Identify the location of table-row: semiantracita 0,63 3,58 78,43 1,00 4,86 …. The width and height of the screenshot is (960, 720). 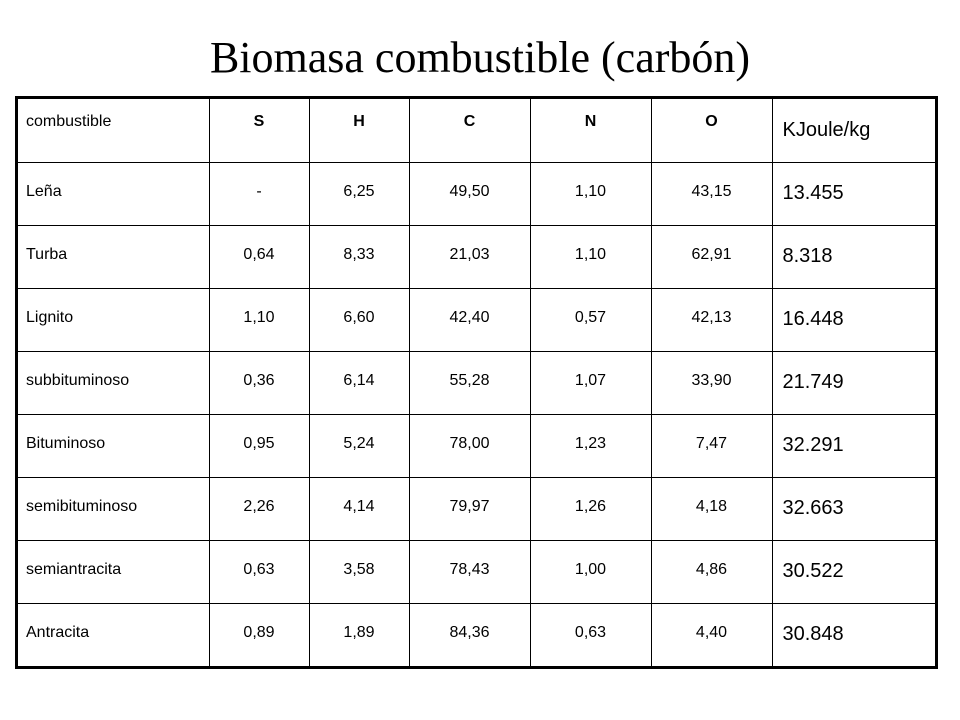
(476, 572).